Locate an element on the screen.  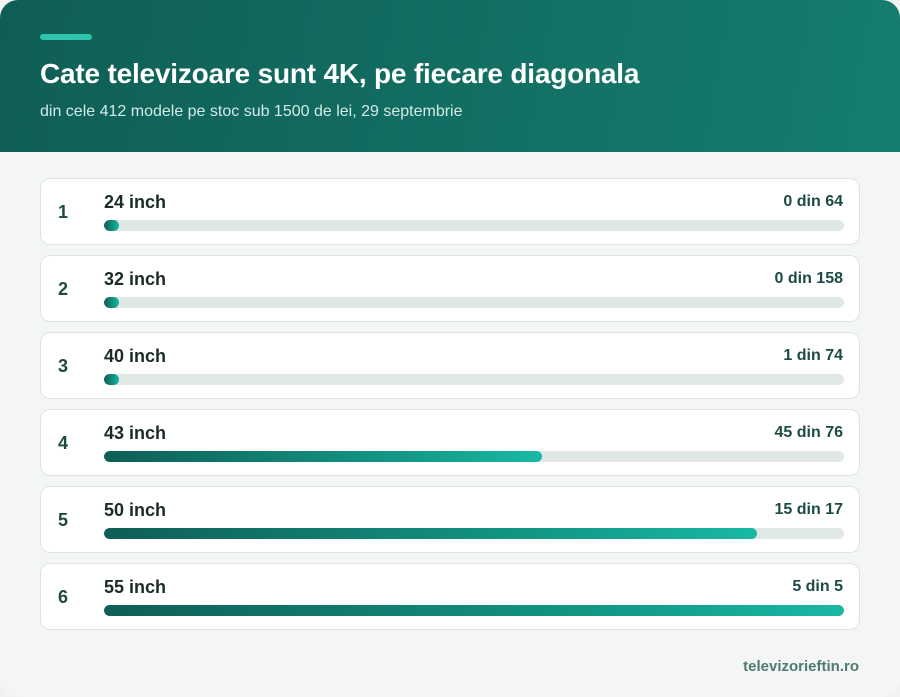
value-label: 1 din 74 is located at coordinates (813, 355).